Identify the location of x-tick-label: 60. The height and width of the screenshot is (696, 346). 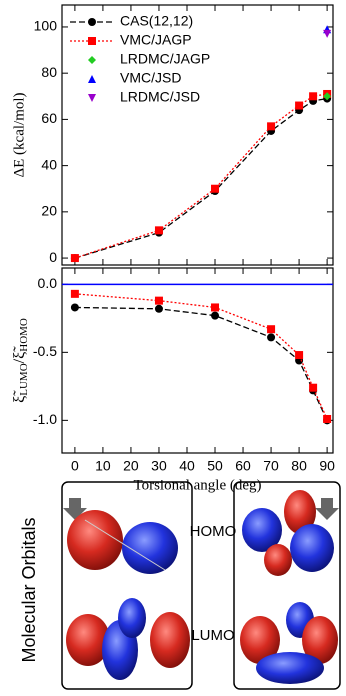
(243, 466).